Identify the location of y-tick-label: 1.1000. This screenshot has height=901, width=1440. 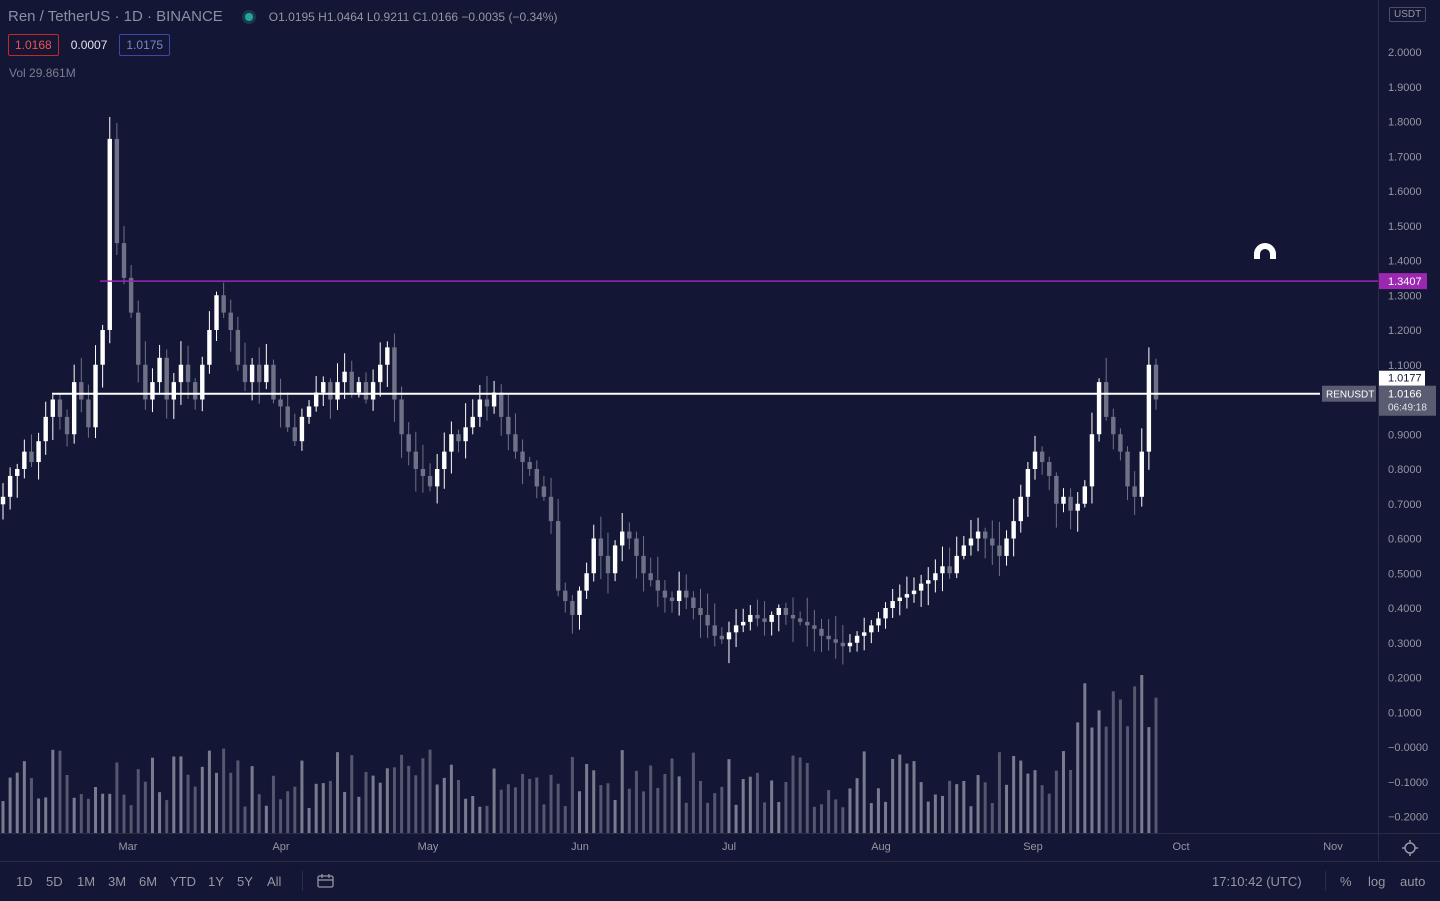
(1405, 366).